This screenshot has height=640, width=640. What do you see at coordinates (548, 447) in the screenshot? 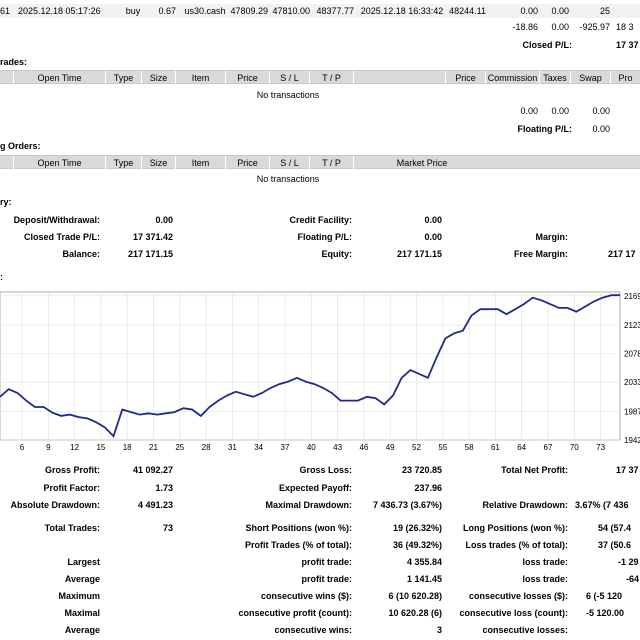
I see `x-tick-label: 67` at bounding box center [548, 447].